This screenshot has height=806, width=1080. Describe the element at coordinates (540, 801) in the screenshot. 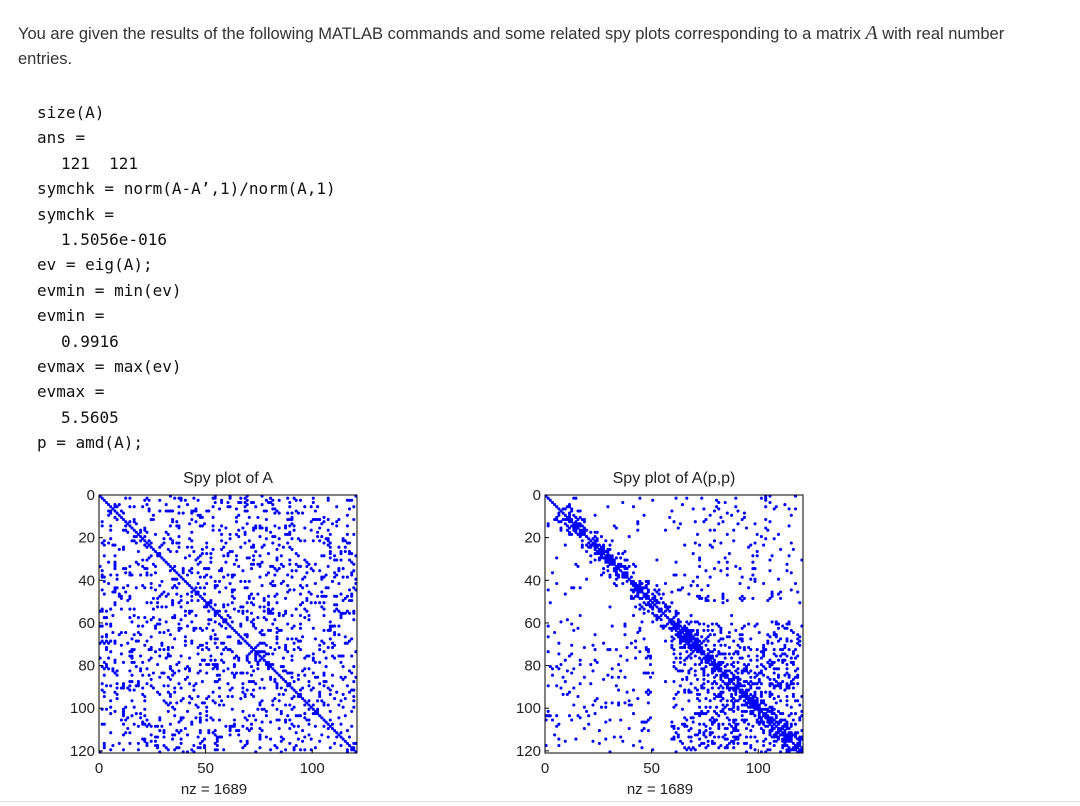

I see `bottom-divider` at that location.